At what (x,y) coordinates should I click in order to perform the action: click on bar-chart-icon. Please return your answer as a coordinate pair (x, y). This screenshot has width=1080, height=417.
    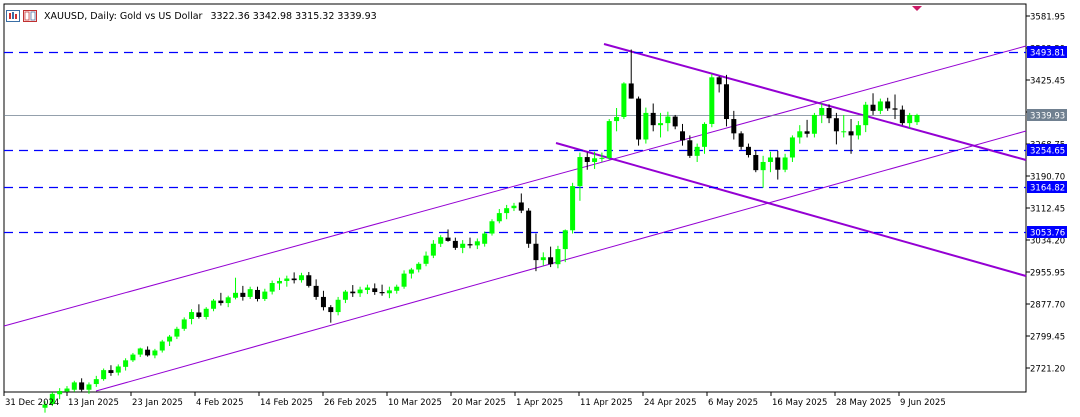
    Looking at the image, I should click on (13, 16).